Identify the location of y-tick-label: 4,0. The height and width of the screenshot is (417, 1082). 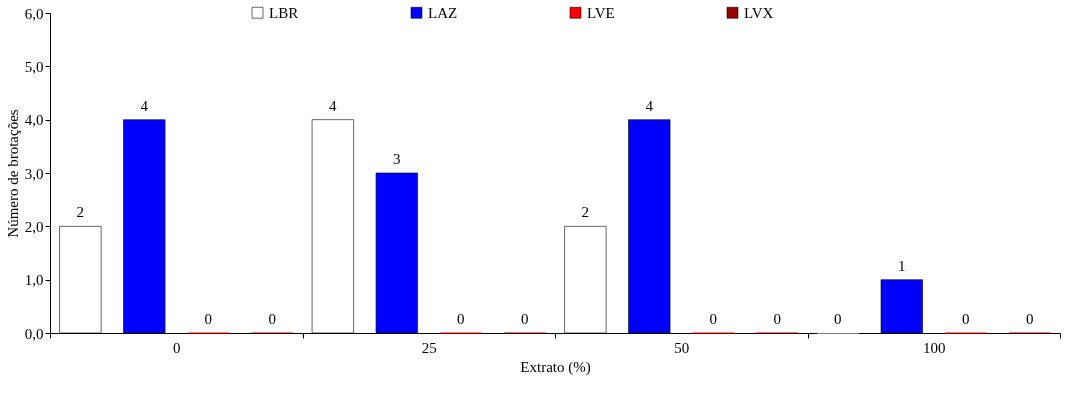
(34, 120).